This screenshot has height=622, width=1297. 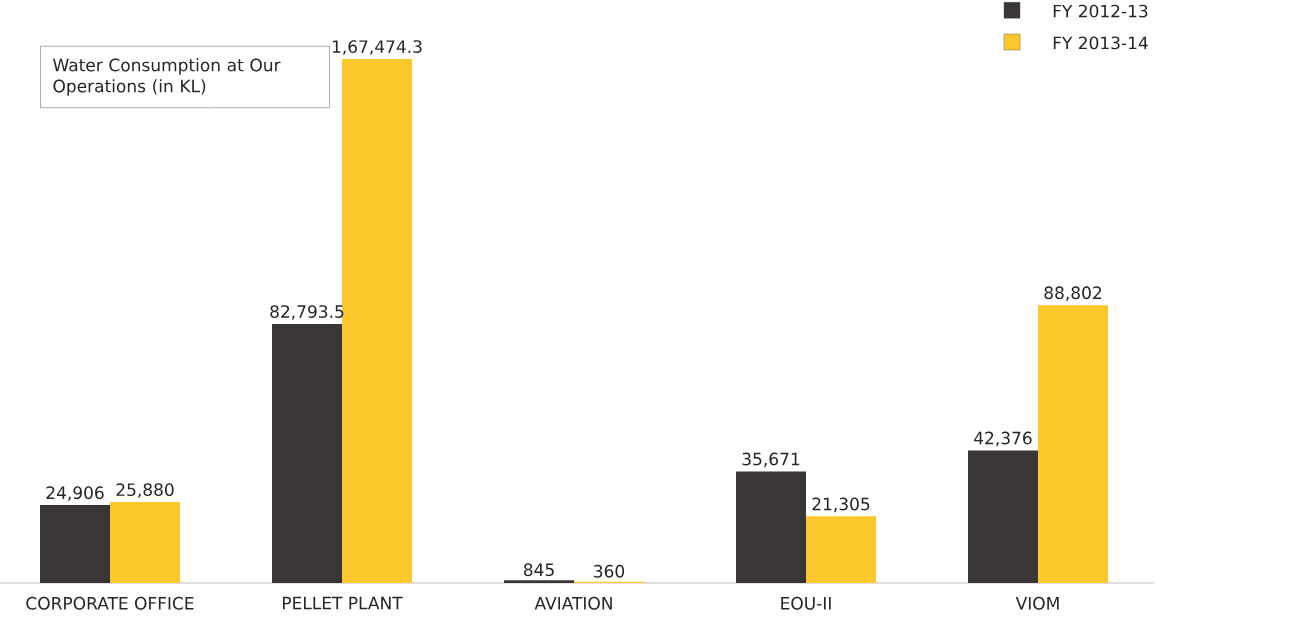 I want to click on data-label: 24,906, so click(x=75, y=493).